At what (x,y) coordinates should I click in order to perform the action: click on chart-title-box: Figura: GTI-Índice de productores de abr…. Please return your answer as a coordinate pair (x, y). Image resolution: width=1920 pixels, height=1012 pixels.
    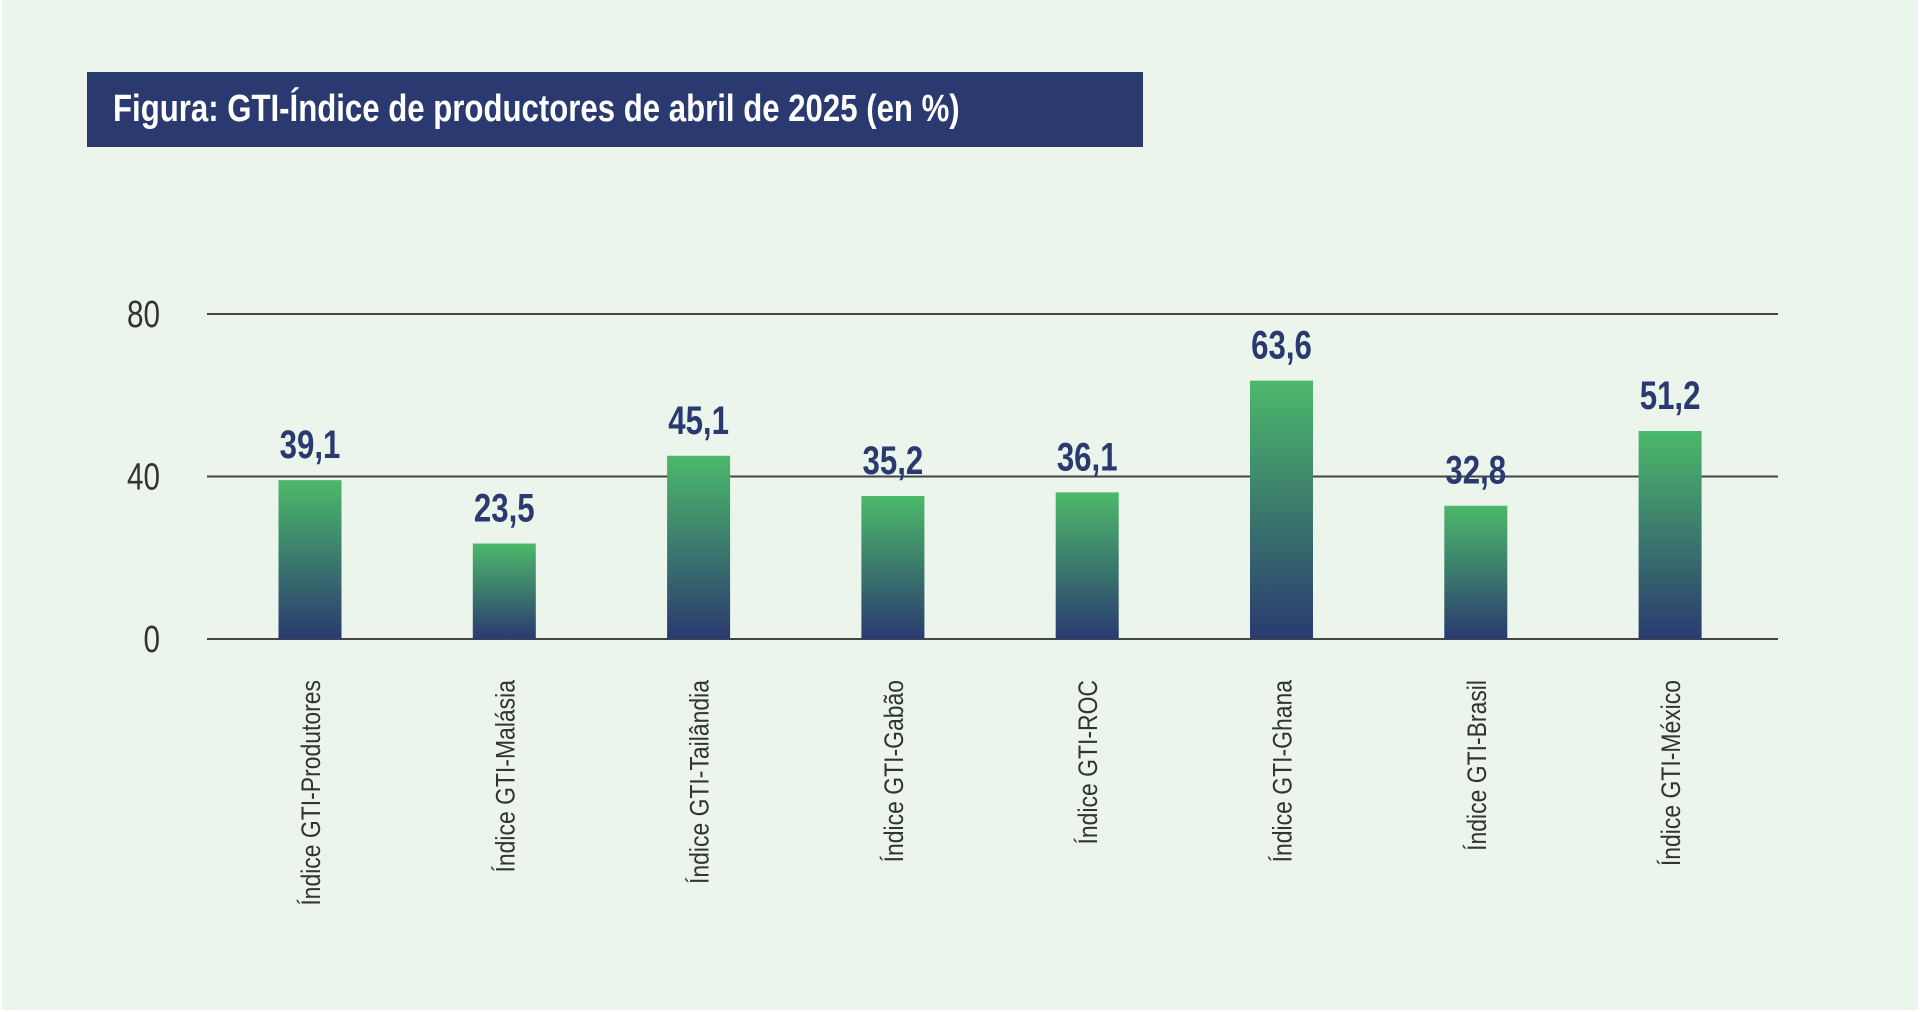
    Looking at the image, I should click on (615, 109).